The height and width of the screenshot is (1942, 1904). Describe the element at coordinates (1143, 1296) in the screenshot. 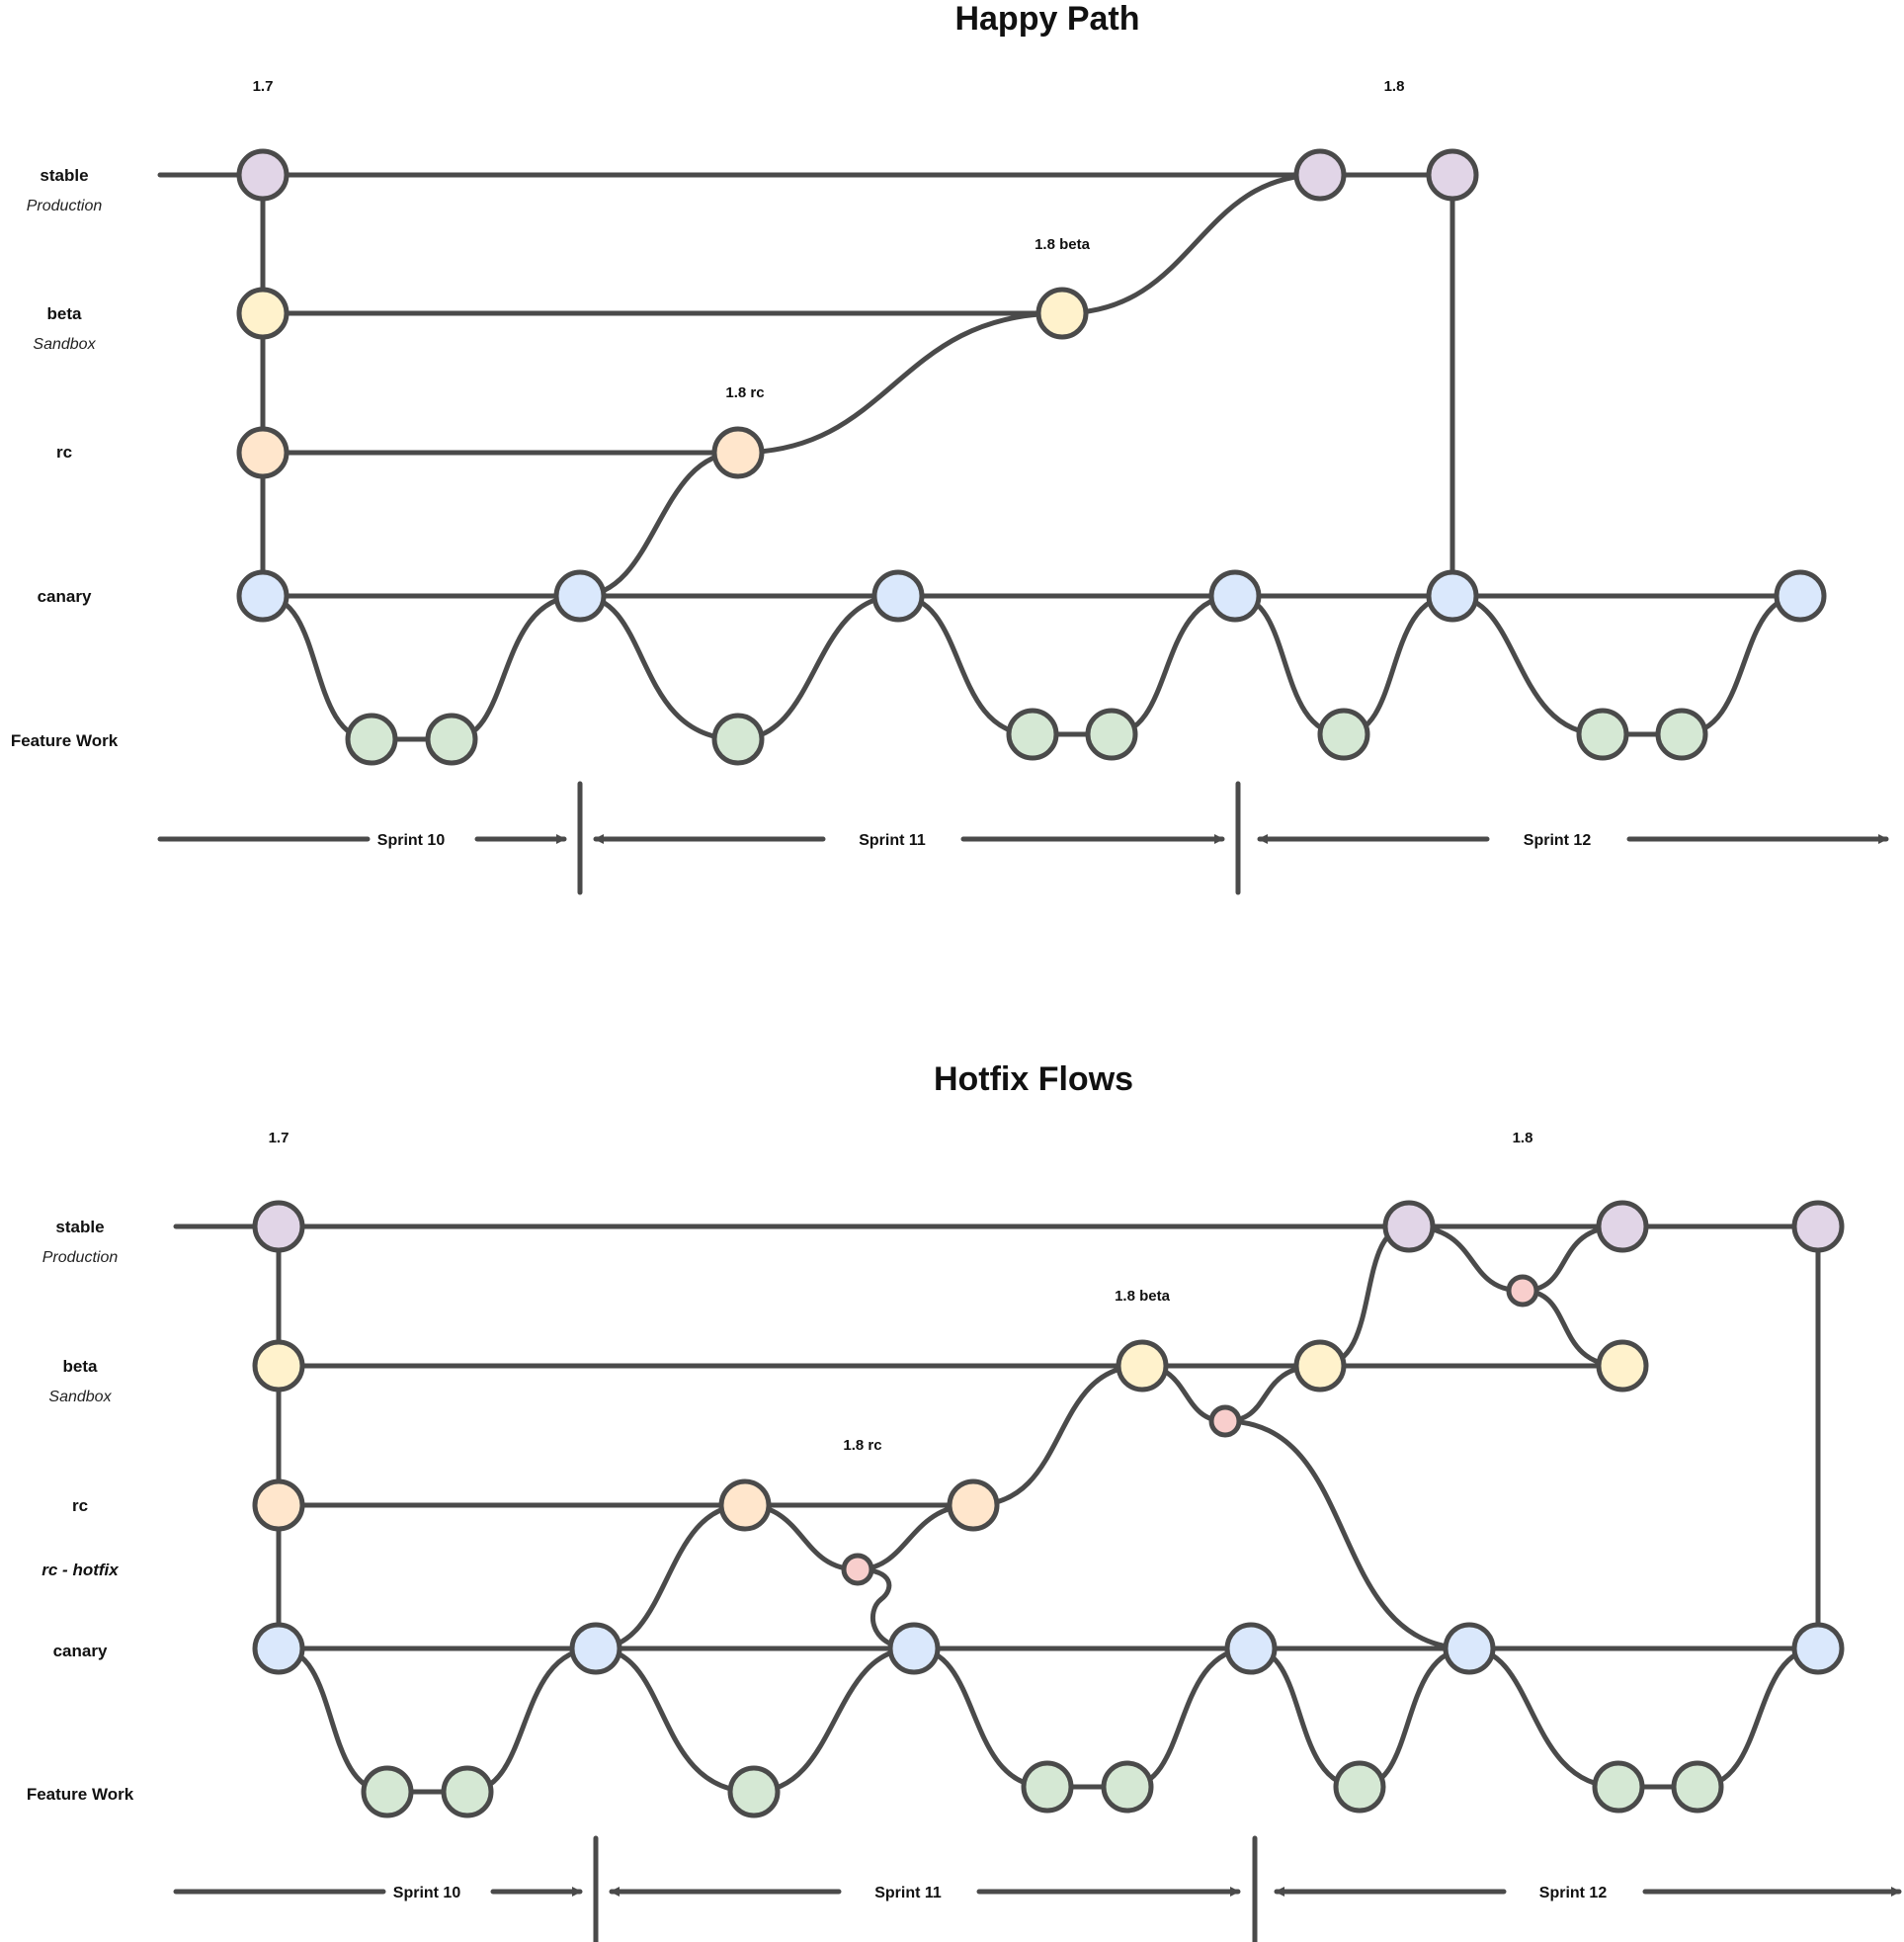

I see `hotfix-tag-1-8-beta: 1.8 beta` at that location.